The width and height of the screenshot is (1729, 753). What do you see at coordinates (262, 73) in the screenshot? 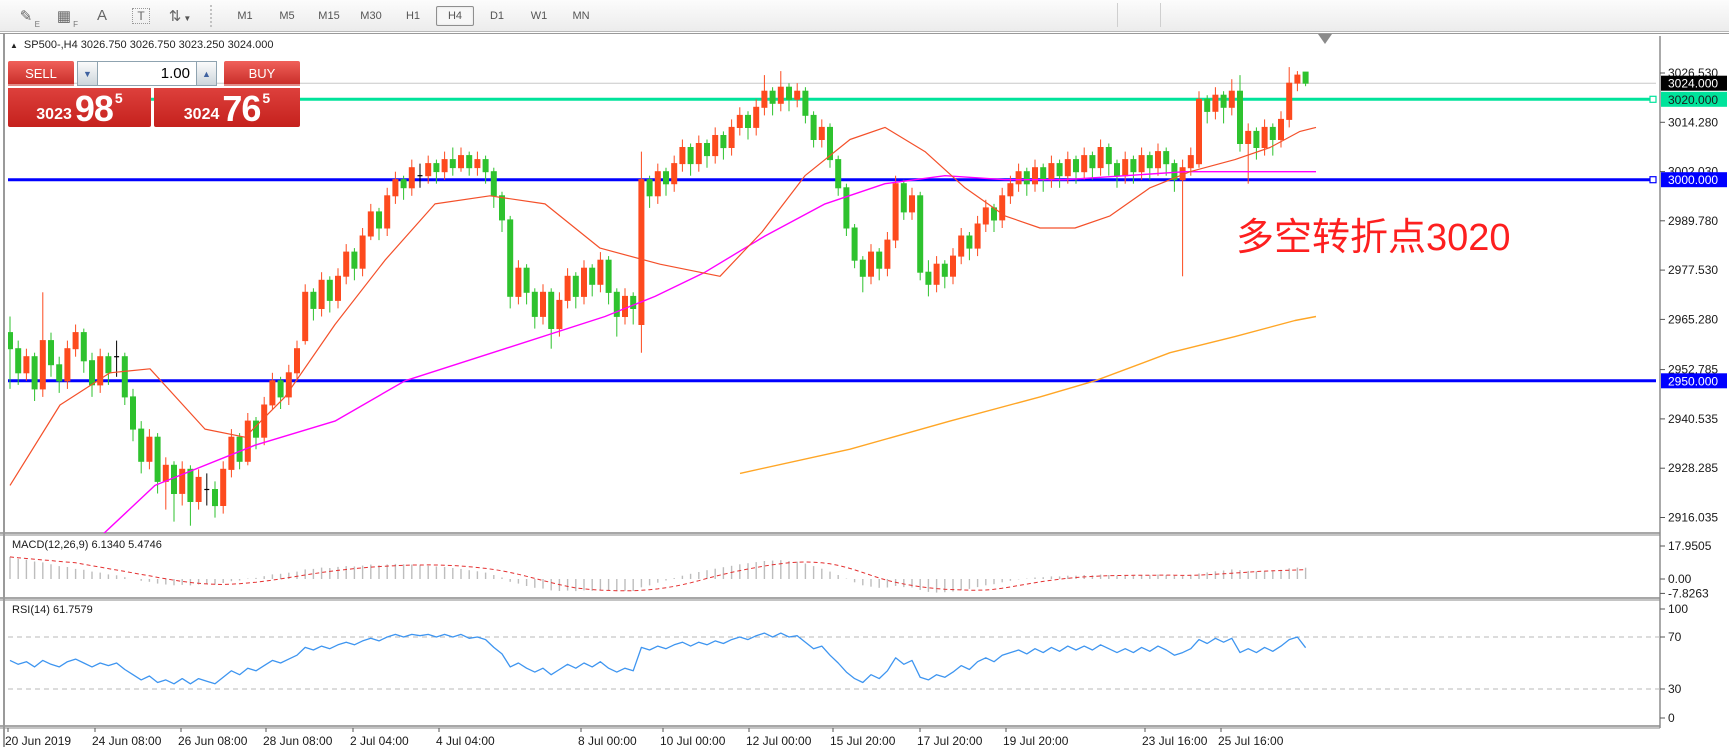
I see `buy-button: BUY` at bounding box center [262, 73].